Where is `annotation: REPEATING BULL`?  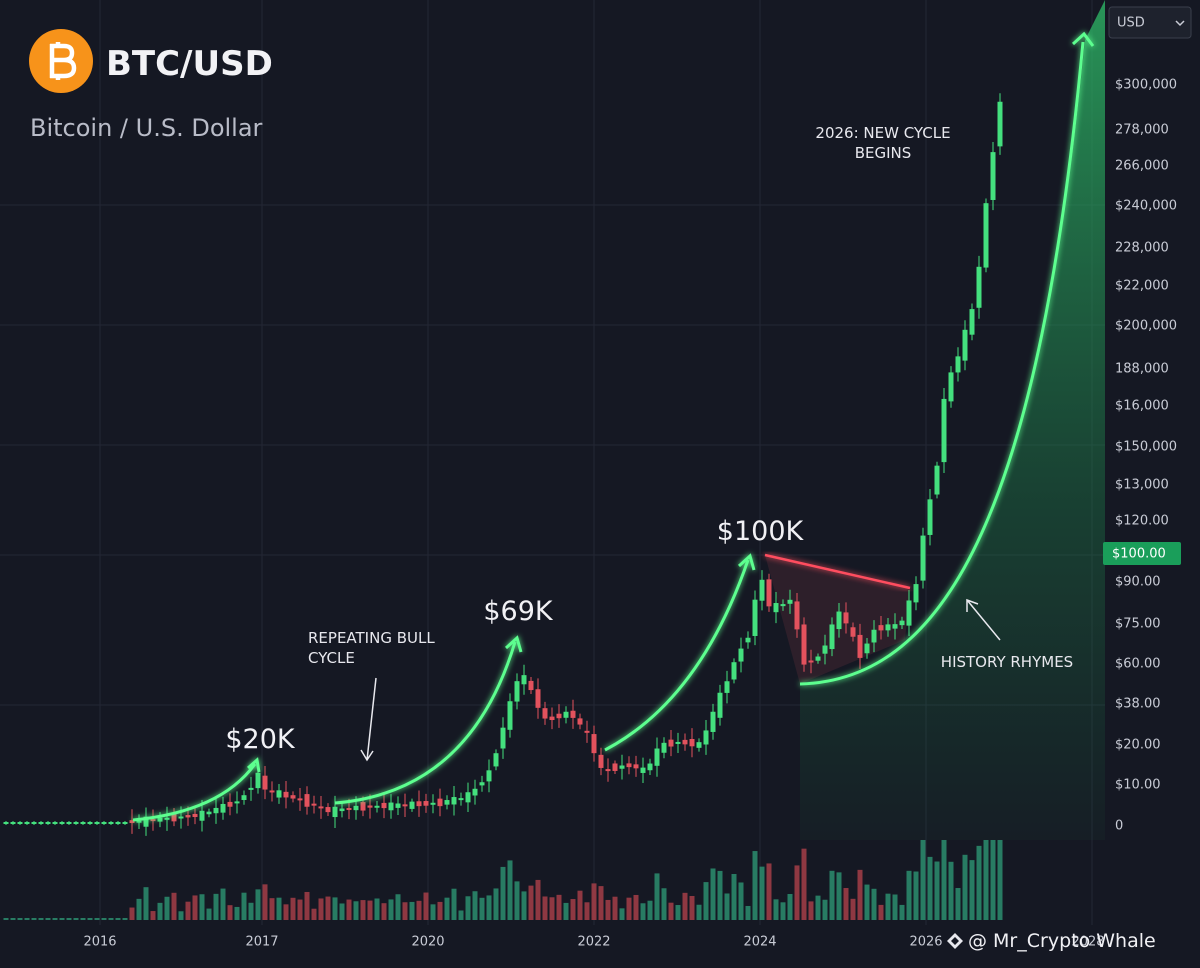 annotation: REPEATING BULL is located at coordinates (371, 638).